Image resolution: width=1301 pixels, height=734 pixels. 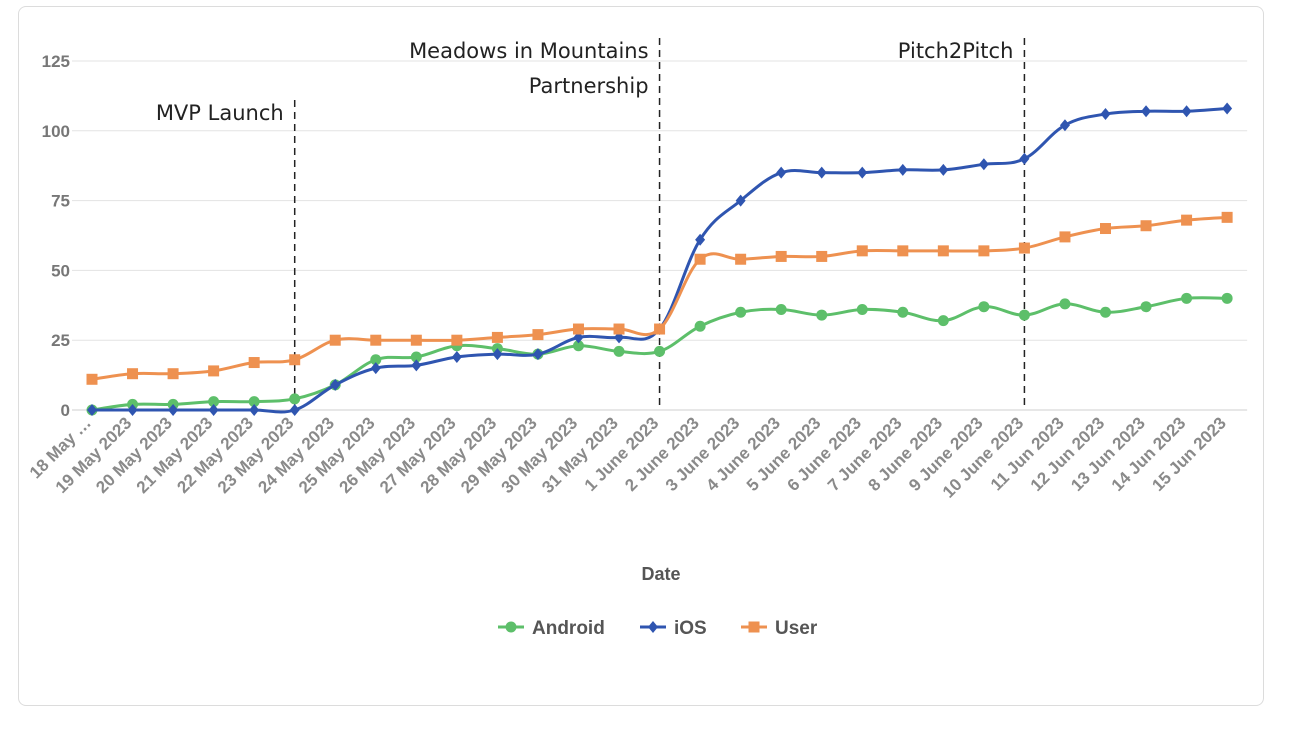 I want to click on x-axis-label: Date, so click(x=660, y=574).